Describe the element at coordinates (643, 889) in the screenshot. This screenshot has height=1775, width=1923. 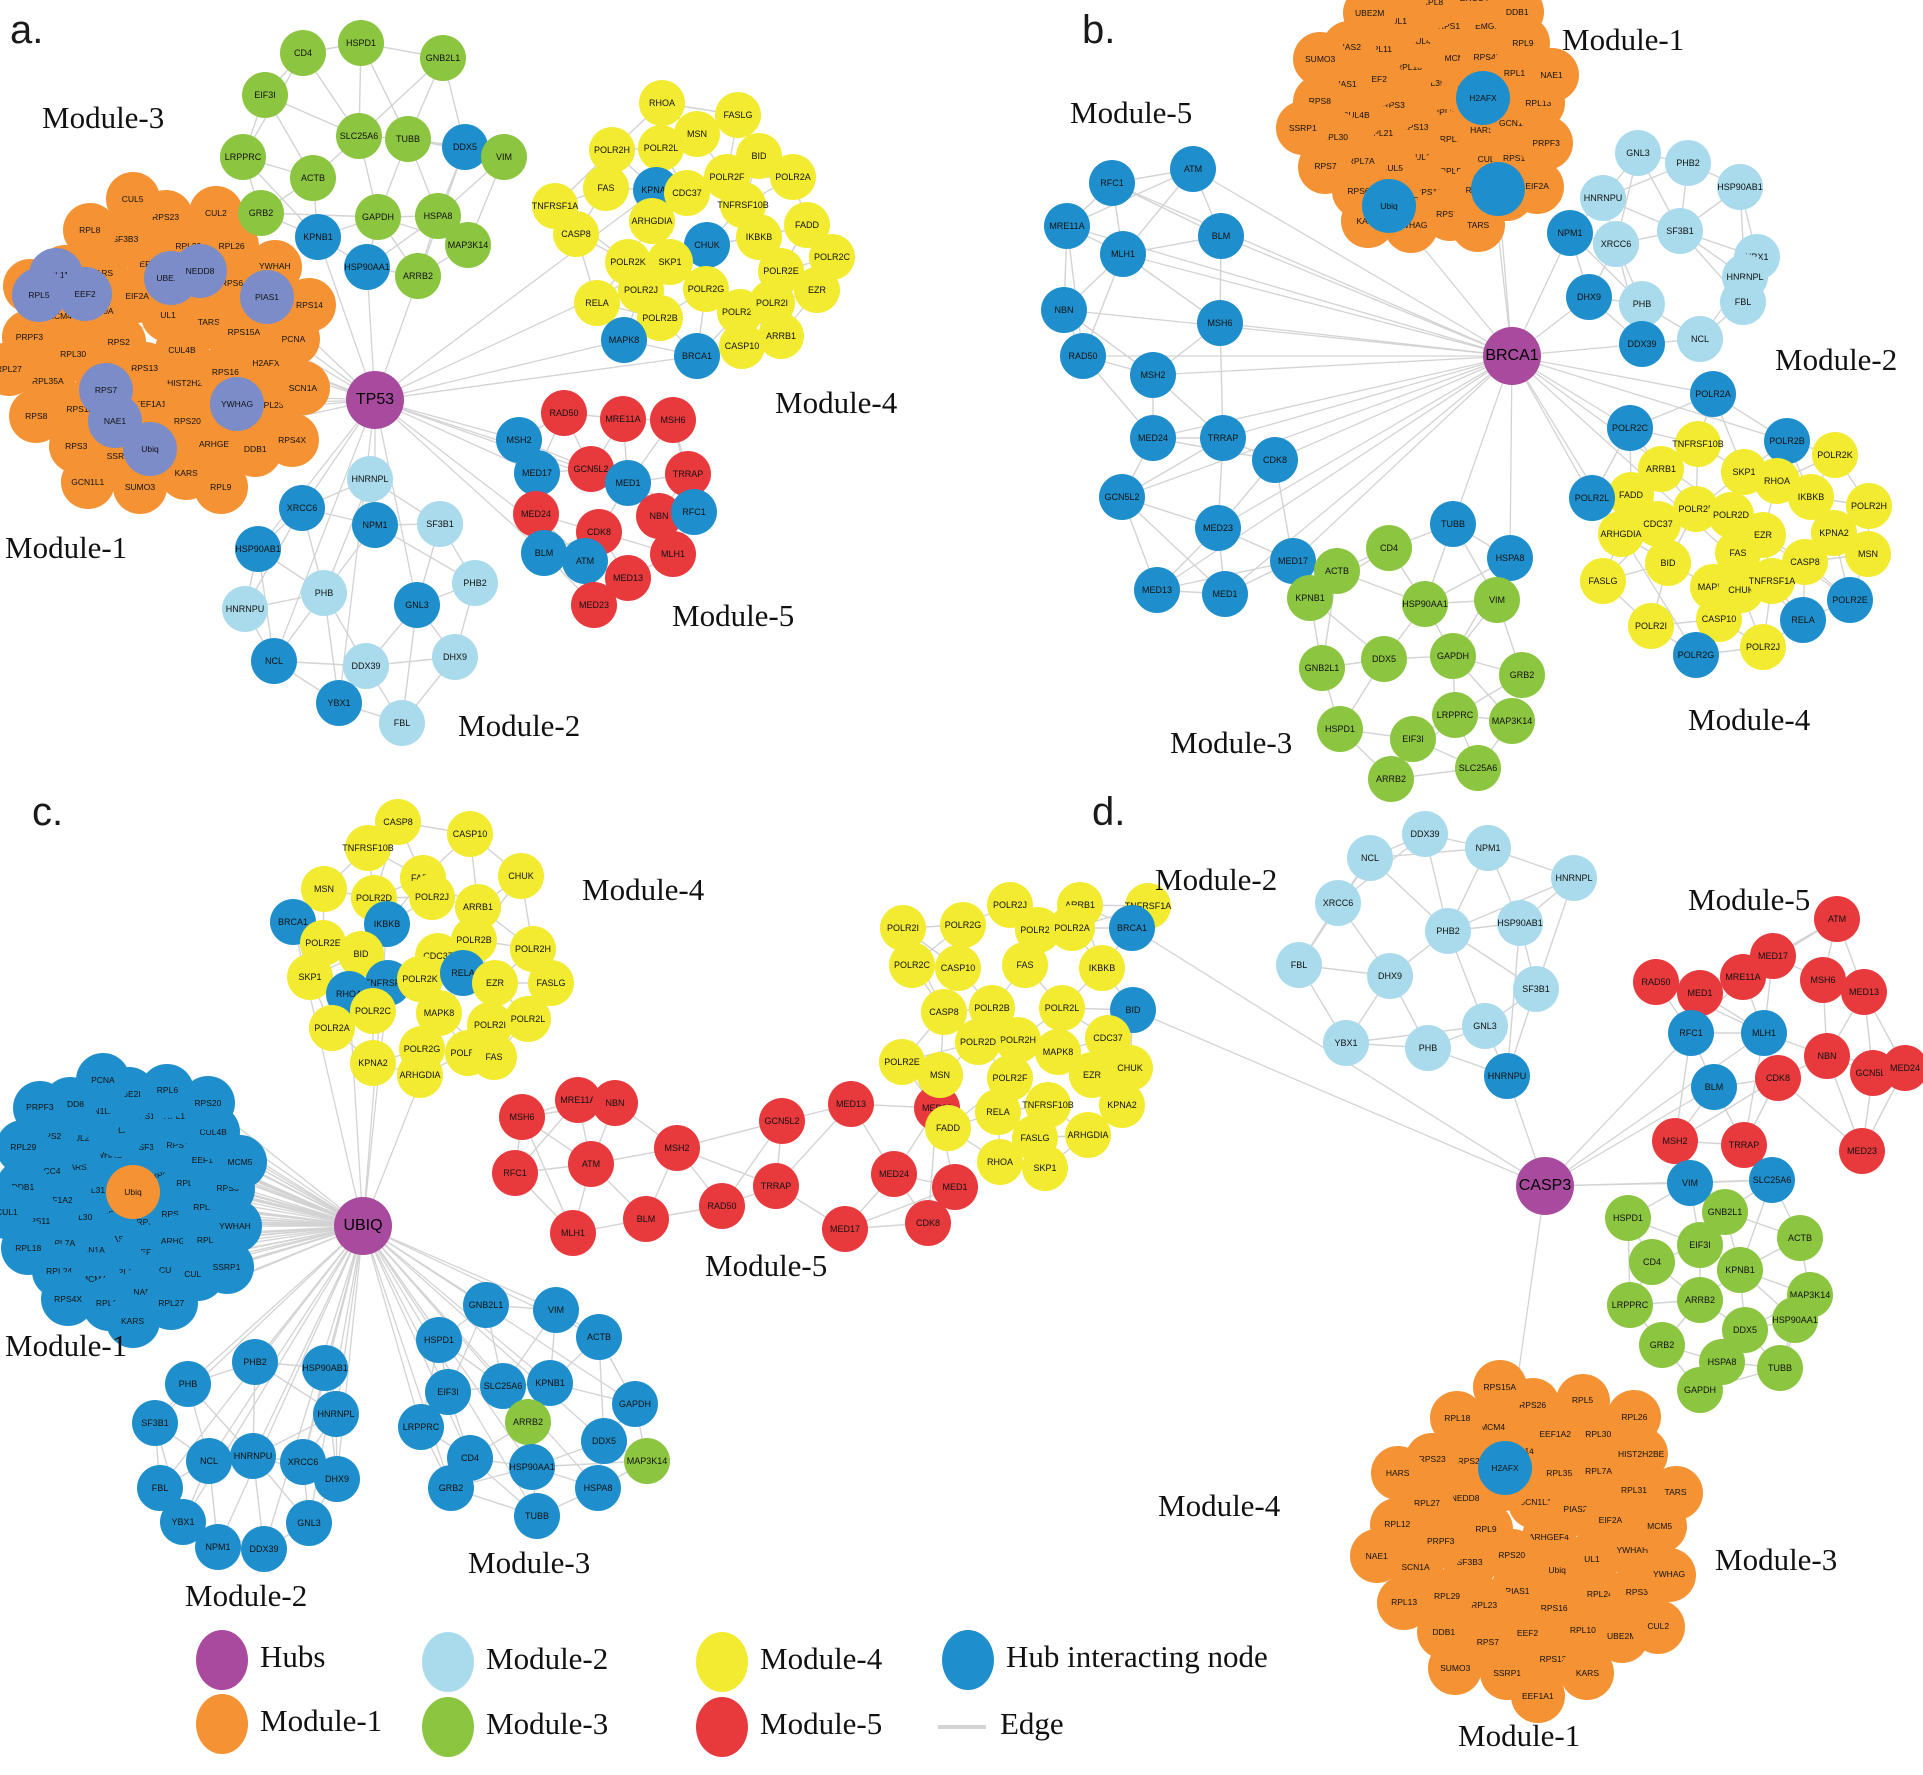
I see `module-label-c-module-4: Module-4` at that location.